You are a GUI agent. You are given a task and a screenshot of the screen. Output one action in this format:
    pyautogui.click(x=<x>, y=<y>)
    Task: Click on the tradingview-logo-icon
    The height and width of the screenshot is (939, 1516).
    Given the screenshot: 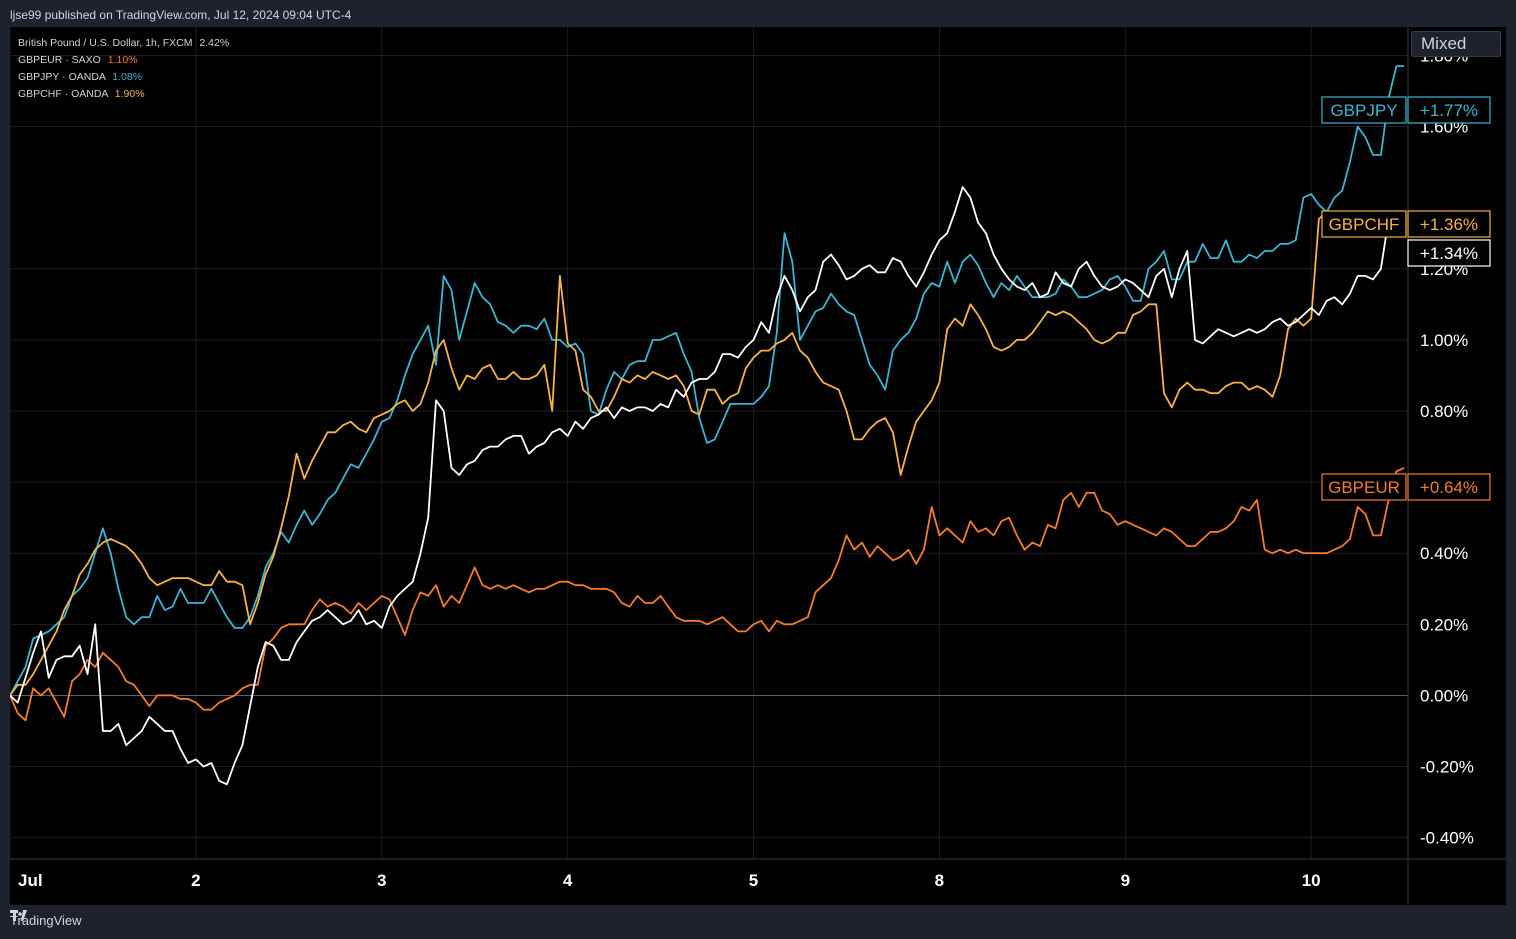 What is the action you would take?
    pyautogui.click(x=18, y=915)
    